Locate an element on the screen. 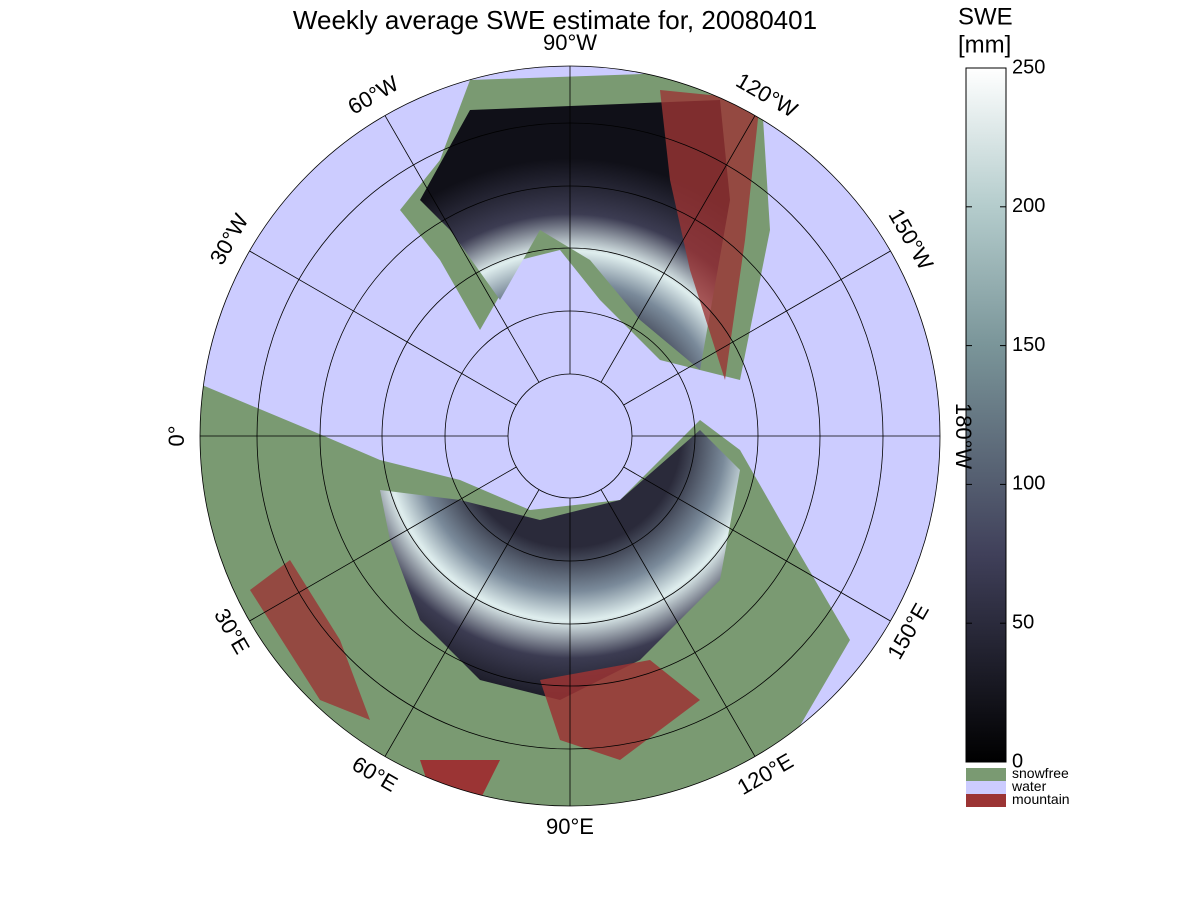  meridian-label: 180°W is located at coordinates (963, 436).